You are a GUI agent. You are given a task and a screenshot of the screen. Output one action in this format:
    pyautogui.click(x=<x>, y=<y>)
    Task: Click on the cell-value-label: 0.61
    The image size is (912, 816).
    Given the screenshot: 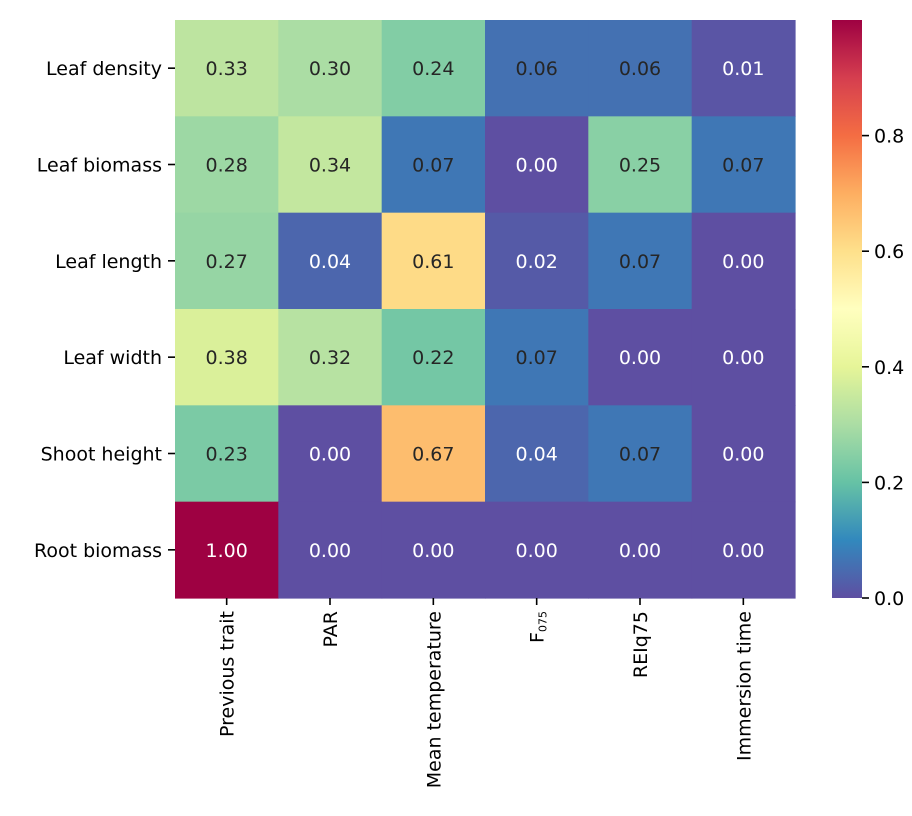 What is the action you would take?
    pyautogui.click(x=433, y=262)
    